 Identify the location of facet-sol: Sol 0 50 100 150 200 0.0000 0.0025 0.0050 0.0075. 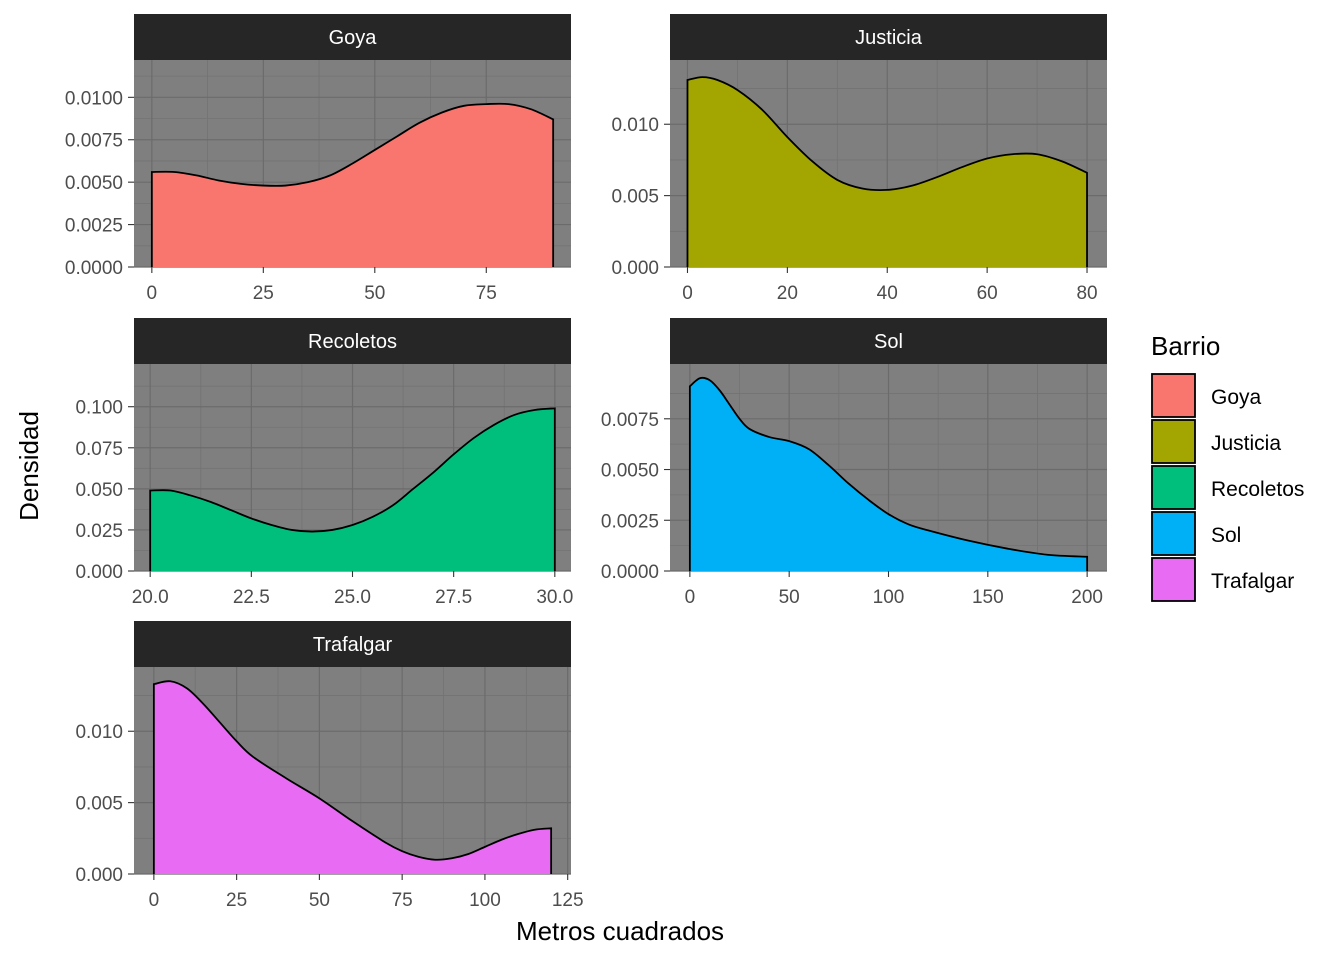
(854, 463).